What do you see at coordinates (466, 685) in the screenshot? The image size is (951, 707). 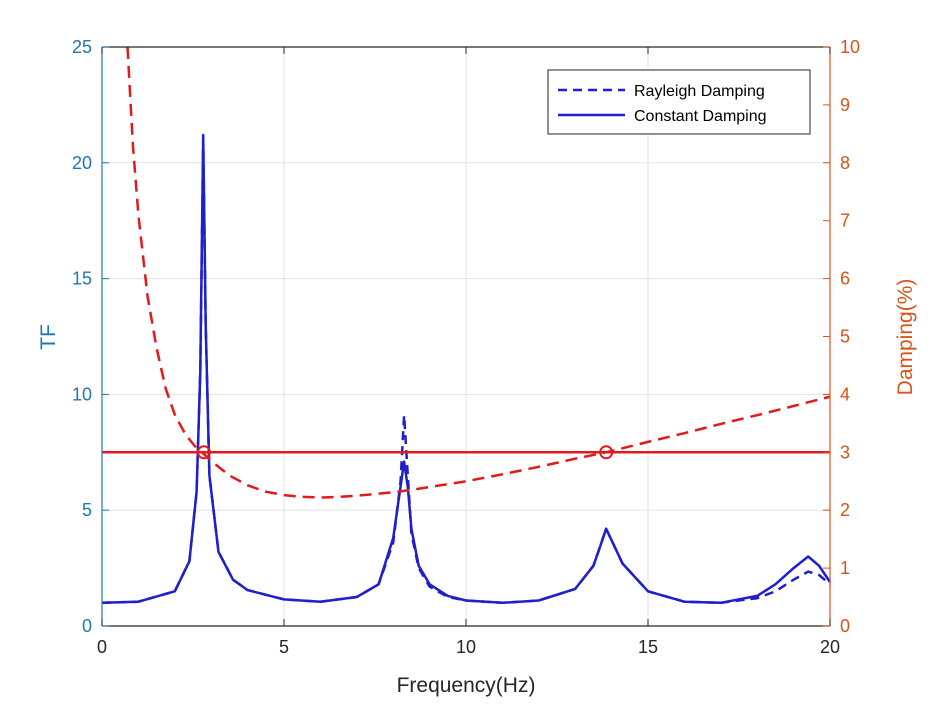 I see `x-axis-label: Frequency(Hz)` at bounding box center [466, 685].